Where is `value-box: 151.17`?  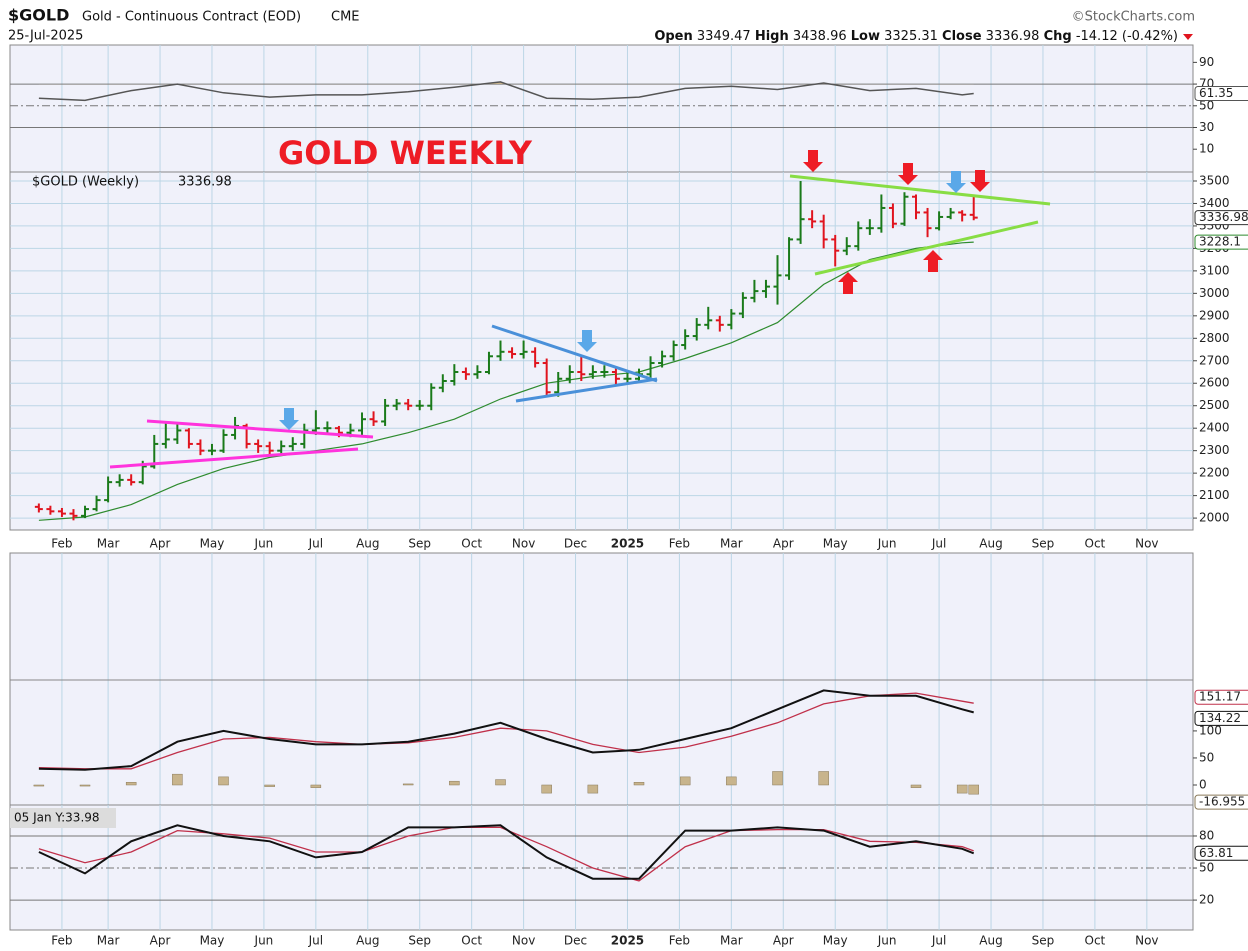
value-box: 151.17 is located at coordinates (1221, 697).